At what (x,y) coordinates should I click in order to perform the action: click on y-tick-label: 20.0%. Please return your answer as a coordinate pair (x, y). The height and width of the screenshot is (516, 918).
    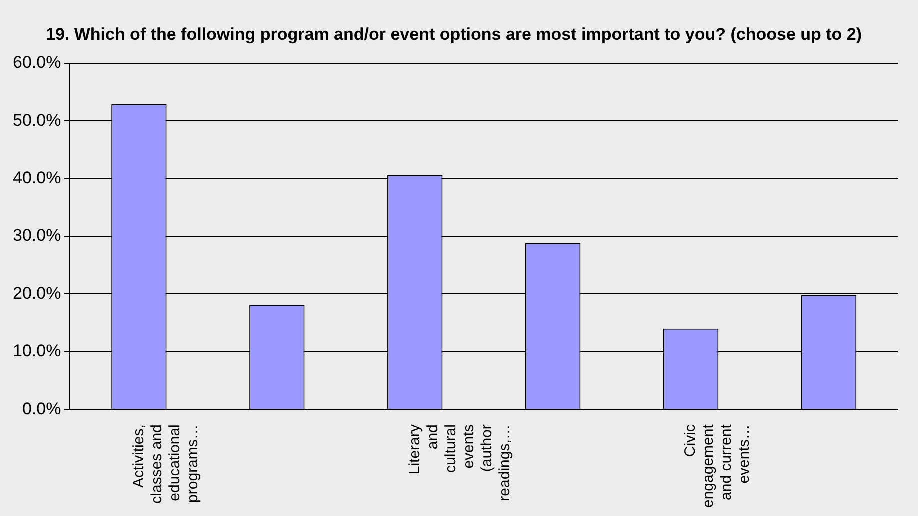
    Looking at the image, I should click on (37, 293).